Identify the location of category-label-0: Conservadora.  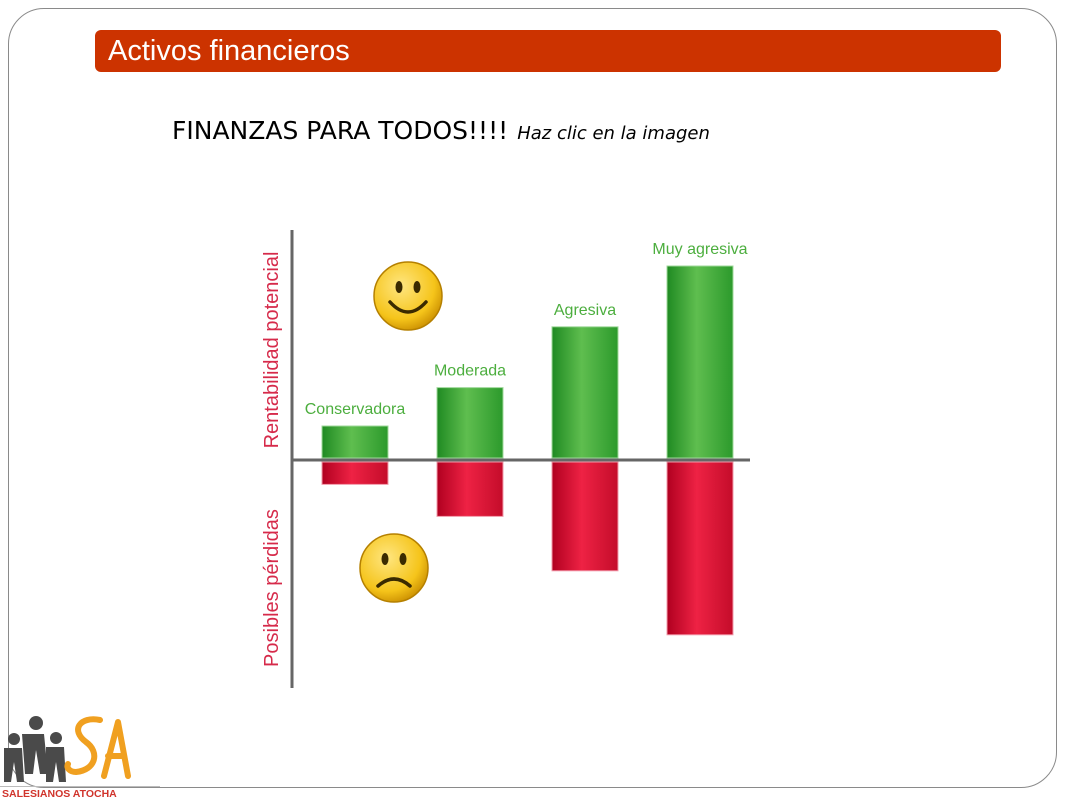
(355, 409).